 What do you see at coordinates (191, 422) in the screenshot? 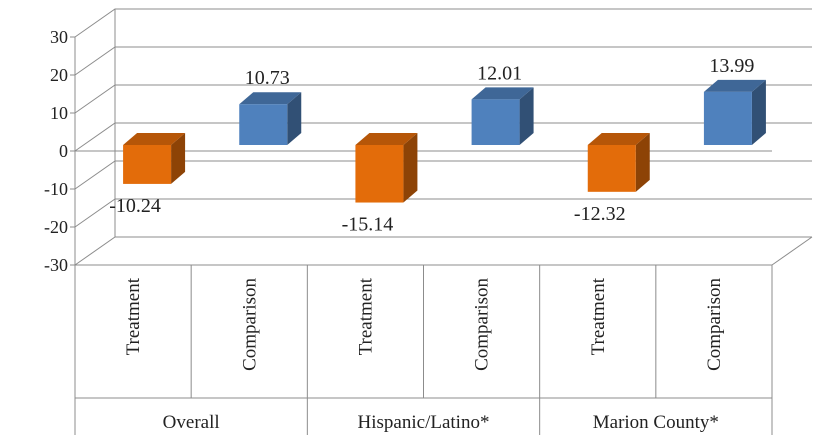
I see `x-group-label: Overall` at bounding box center [191, 422].